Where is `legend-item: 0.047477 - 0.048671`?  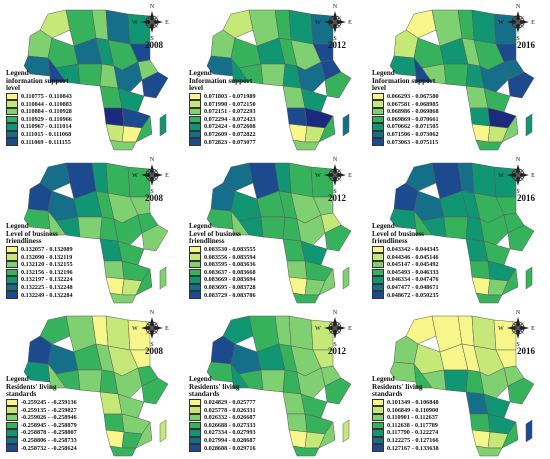 legend-item: 0.047477 - 0.048671 is located at coordinates (405, 287).